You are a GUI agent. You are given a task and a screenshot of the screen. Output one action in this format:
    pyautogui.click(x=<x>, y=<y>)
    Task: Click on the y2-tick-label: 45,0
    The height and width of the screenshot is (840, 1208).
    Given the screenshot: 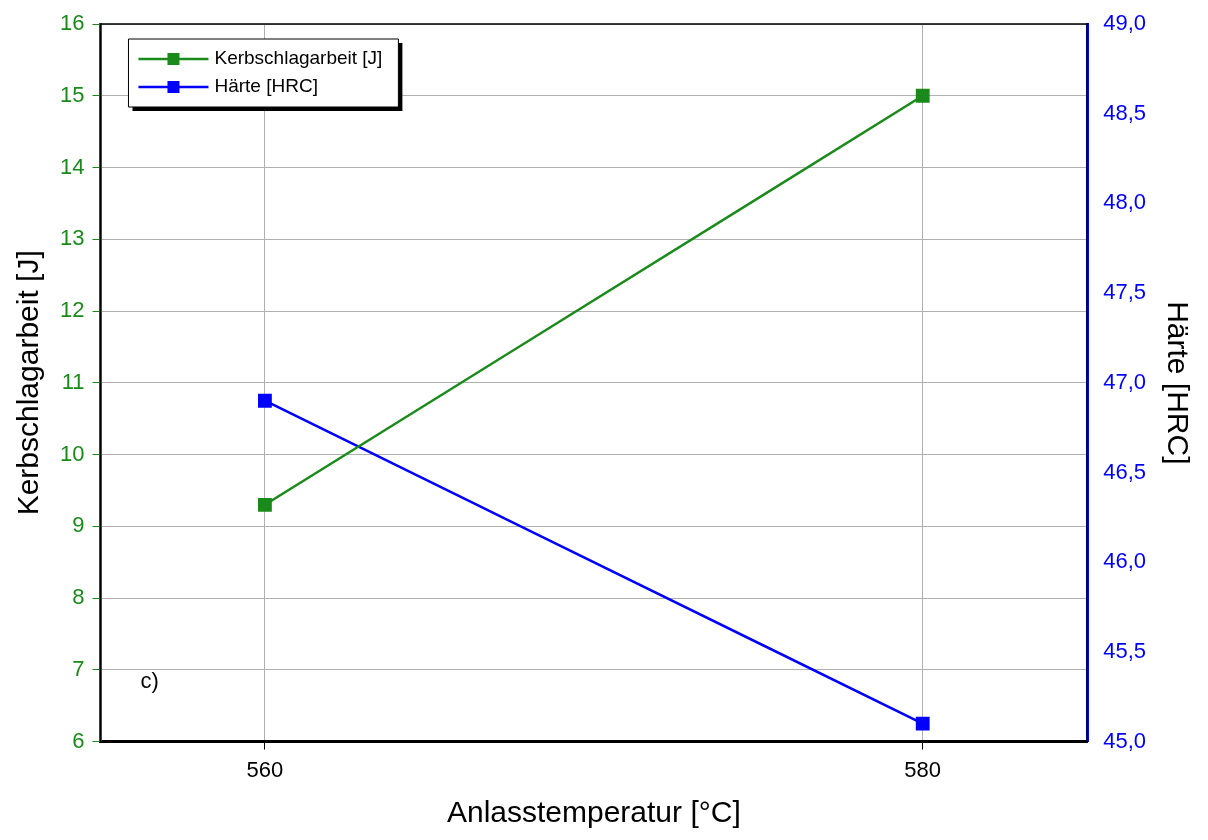 What is the action you would take?
    pyautogui.click(x=1125, y=740)
    